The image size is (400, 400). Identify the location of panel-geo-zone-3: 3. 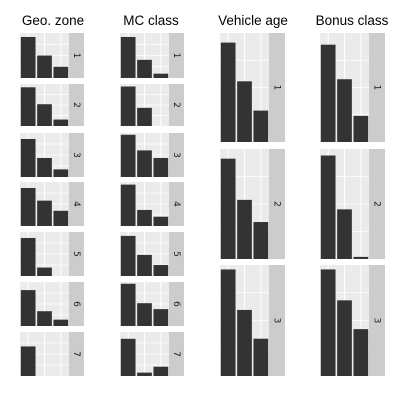
(52, 155).